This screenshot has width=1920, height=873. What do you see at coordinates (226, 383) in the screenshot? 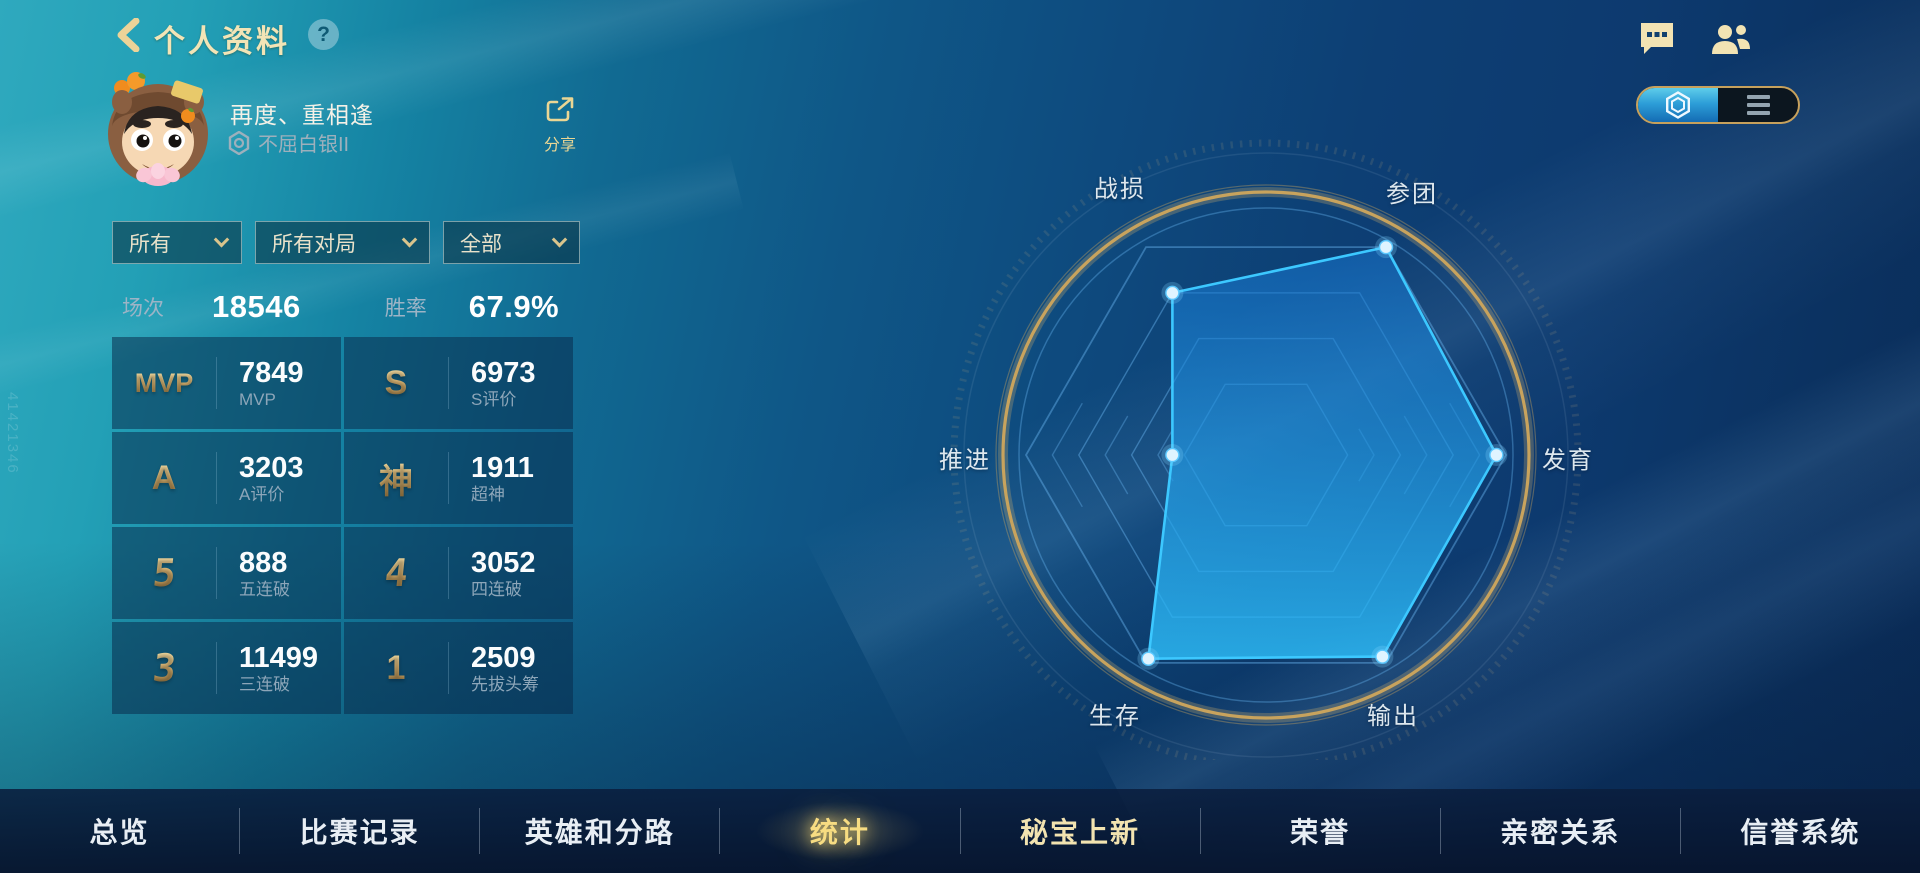
I see `stat-cell-mvp: MVP 7849 MVP` at bounding box center [226, 383].